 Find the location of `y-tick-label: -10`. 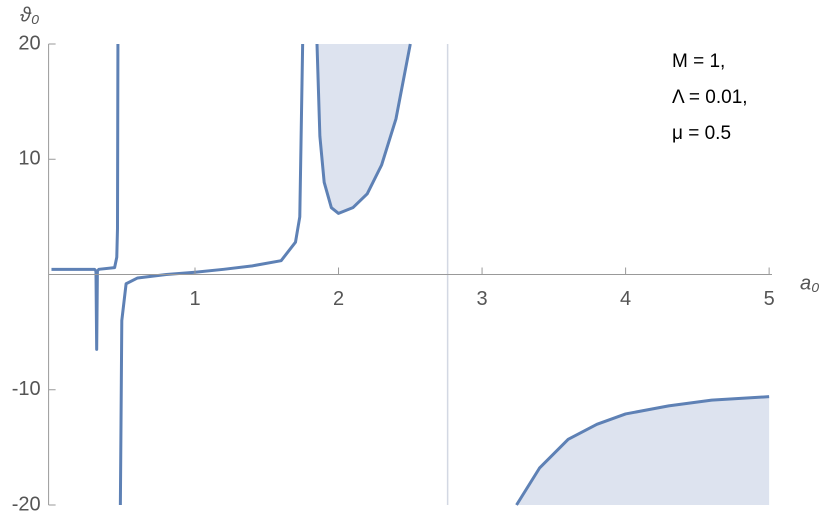

y-tick-label: -10 is located at coordinates (26, 389).